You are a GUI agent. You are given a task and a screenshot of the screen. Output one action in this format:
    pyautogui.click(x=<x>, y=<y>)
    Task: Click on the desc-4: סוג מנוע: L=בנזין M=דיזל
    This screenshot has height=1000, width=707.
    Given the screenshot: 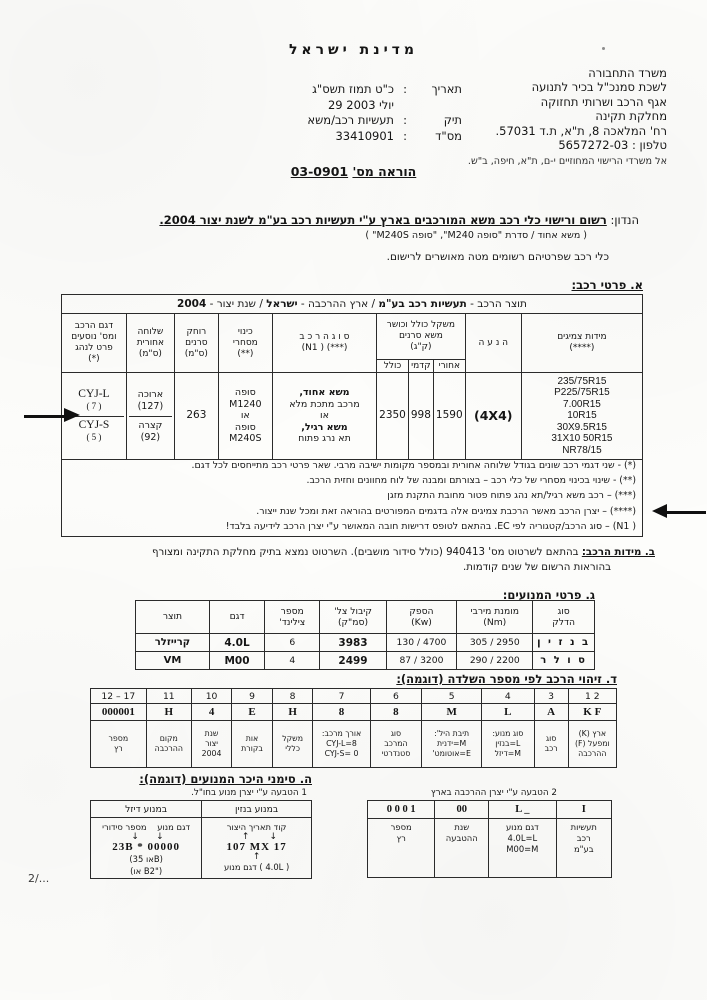 What is the action you would take?
    pyautogui.click(x=508, y=744)
    